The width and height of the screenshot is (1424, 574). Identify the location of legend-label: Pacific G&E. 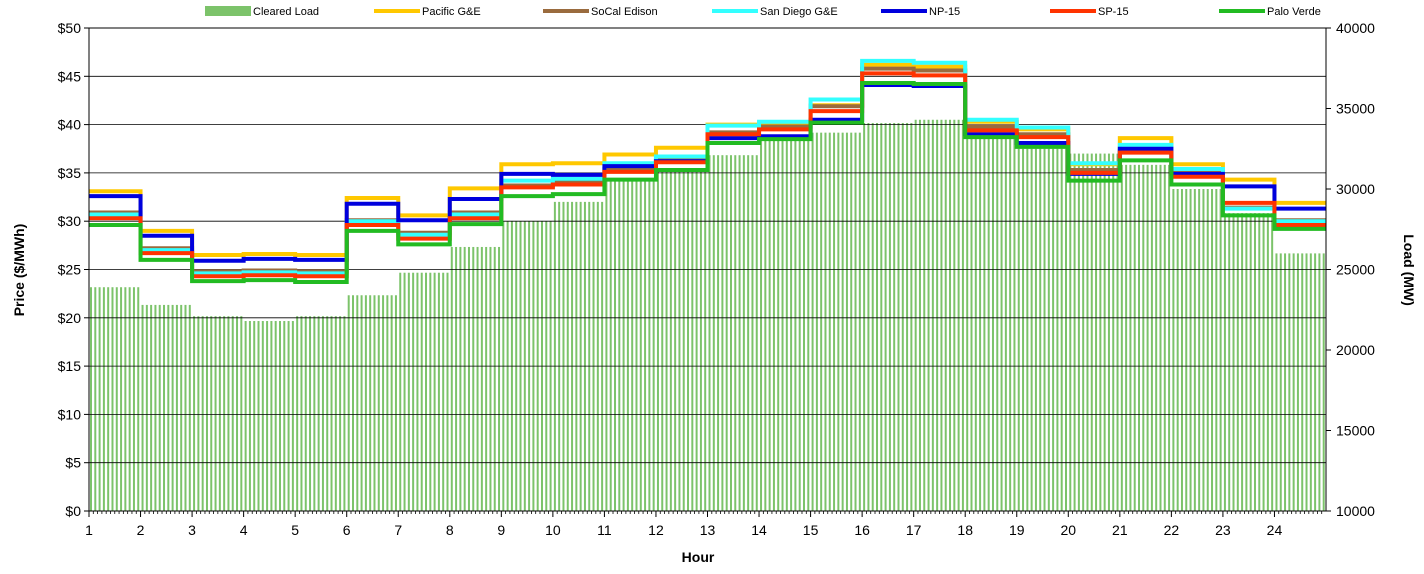
(451, 12).